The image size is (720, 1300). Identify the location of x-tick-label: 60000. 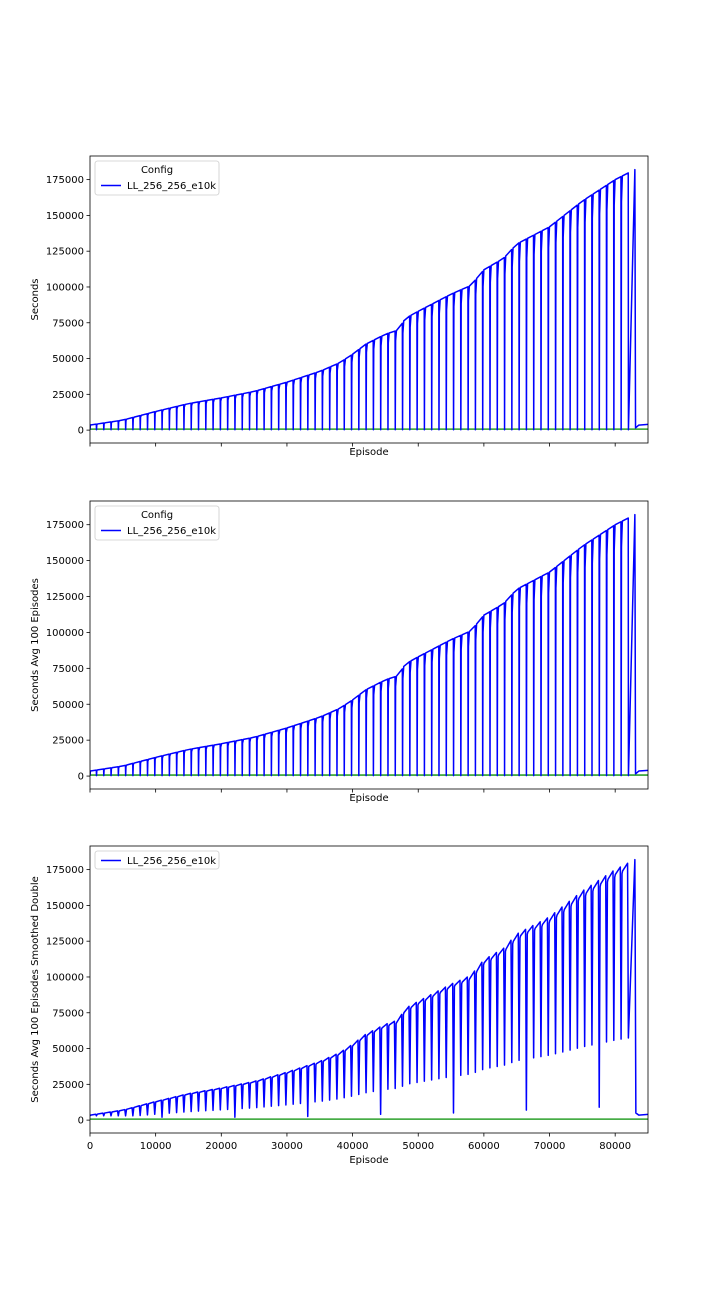
(484, 1146).